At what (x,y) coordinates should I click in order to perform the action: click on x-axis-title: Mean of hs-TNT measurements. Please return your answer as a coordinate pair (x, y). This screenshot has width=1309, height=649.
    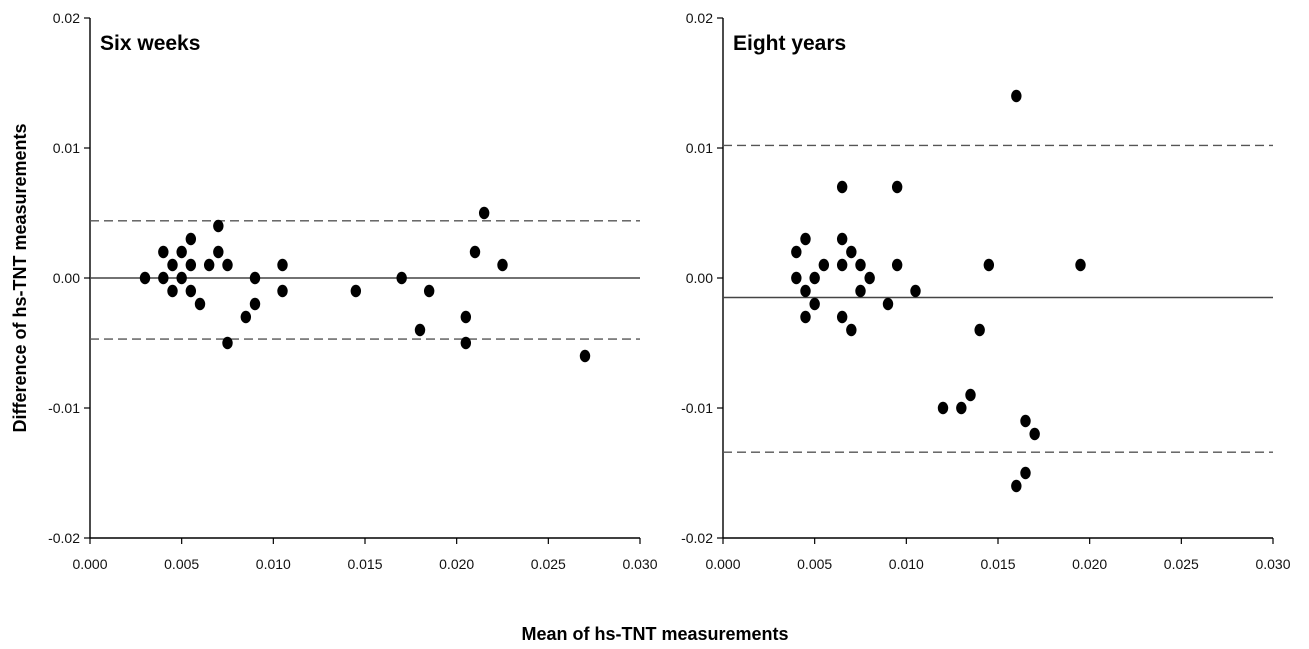
    Looking at the image, I should click on (654, 634).